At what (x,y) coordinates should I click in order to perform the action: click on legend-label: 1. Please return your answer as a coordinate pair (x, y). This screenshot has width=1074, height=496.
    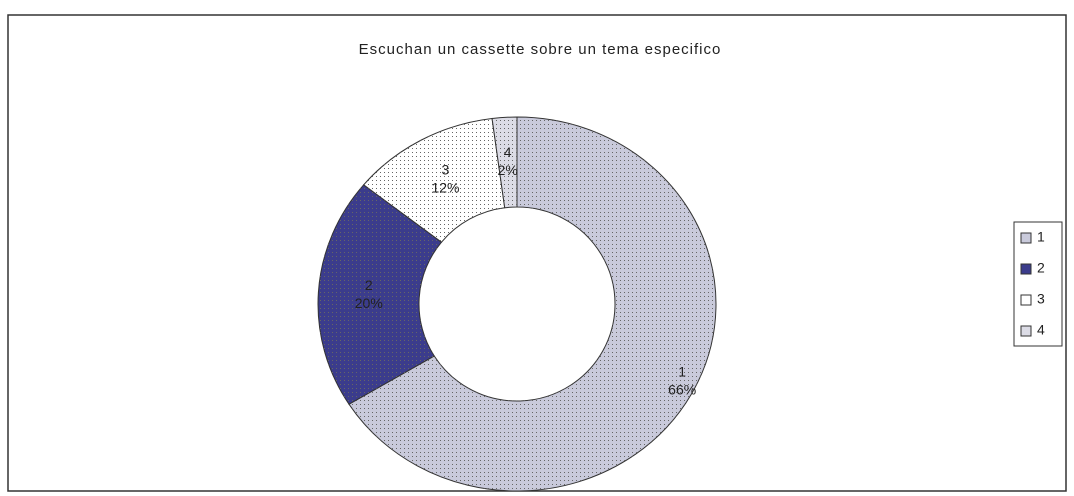
    Looking at the image, I should click on (1041, 237).